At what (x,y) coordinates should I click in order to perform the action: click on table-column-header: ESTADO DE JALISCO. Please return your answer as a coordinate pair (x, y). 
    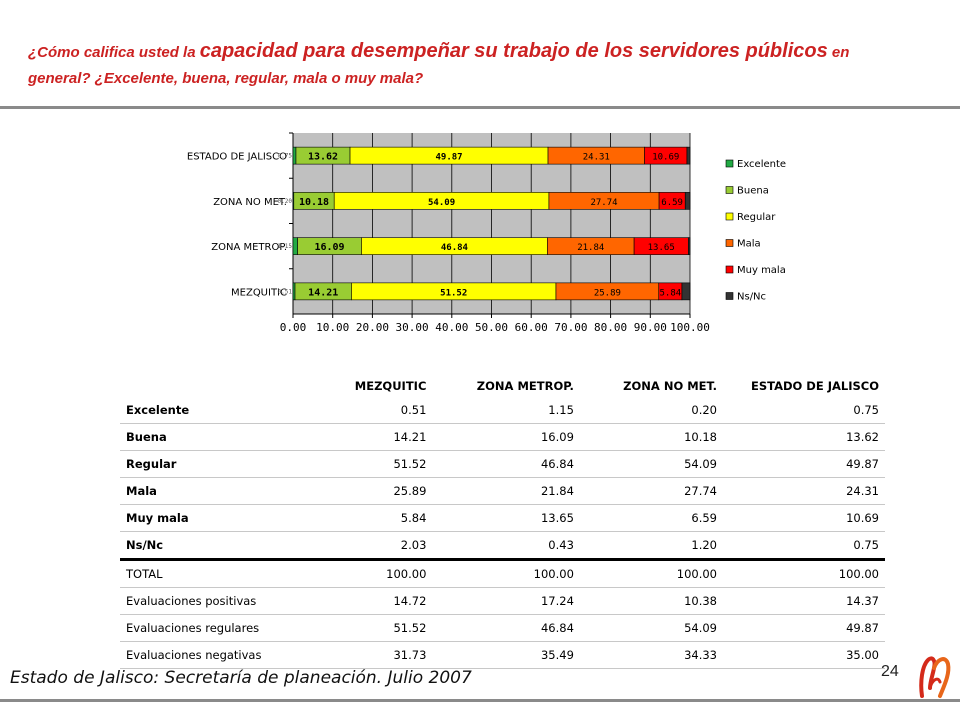
    Looking at the image, I should click on (814, 386).